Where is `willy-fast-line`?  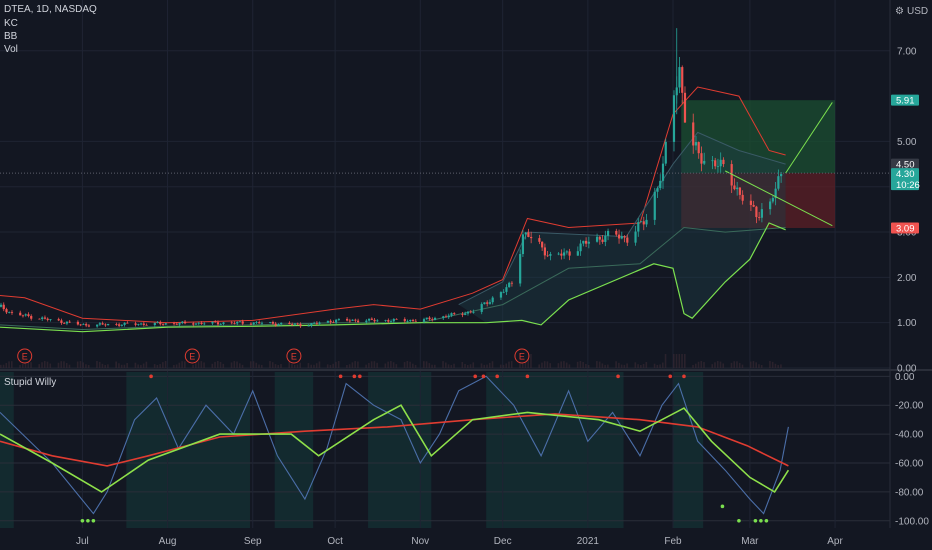 willy-fast-line is located at coordinates (395, 448).